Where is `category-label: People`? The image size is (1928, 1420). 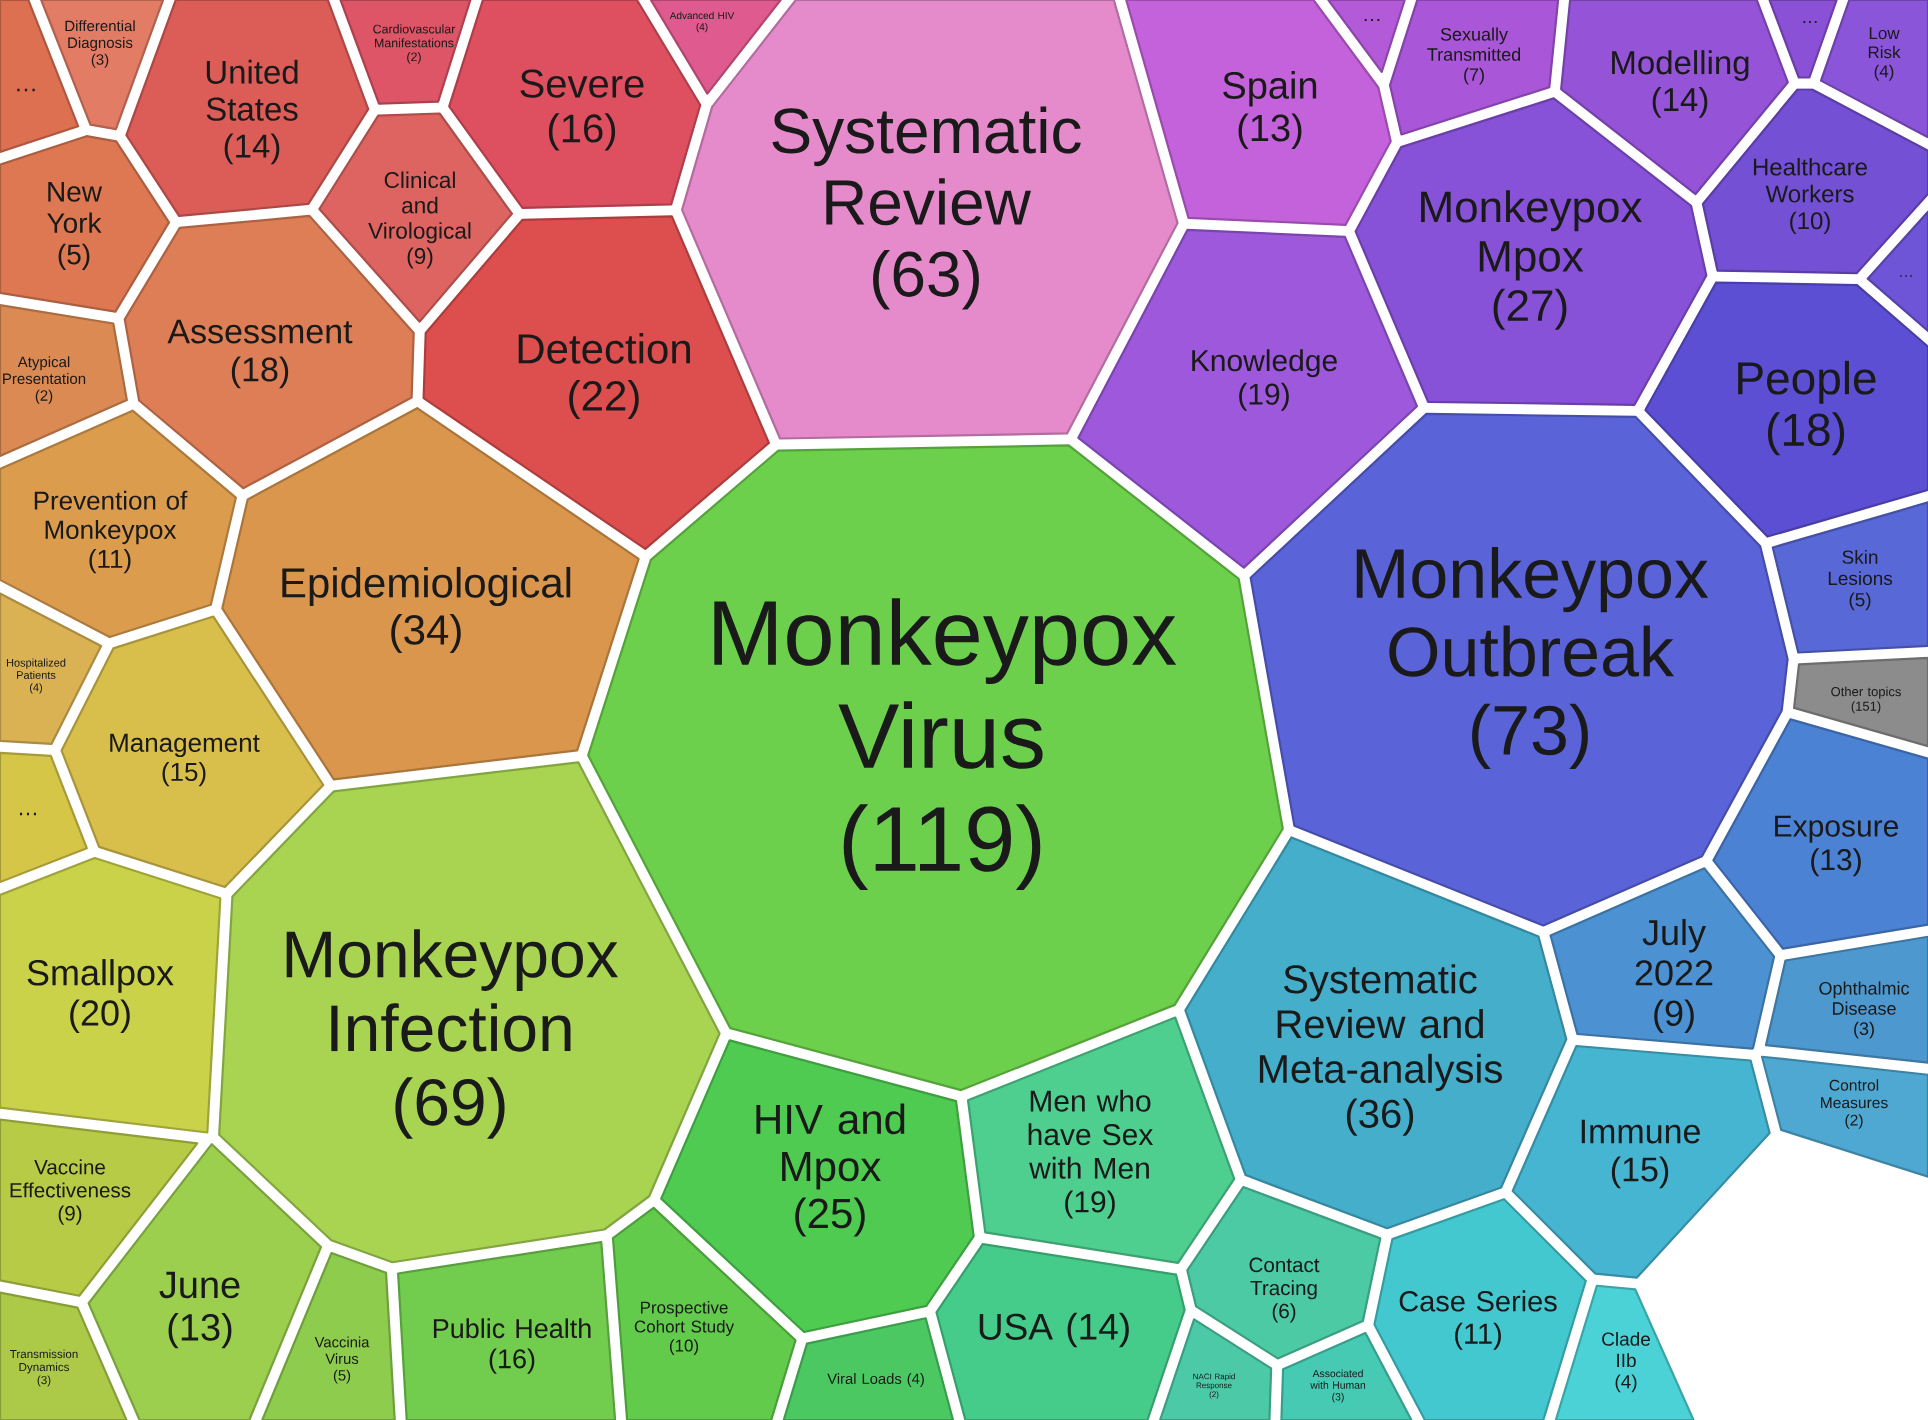
category-label: People is located at coordinates (1807, 382).